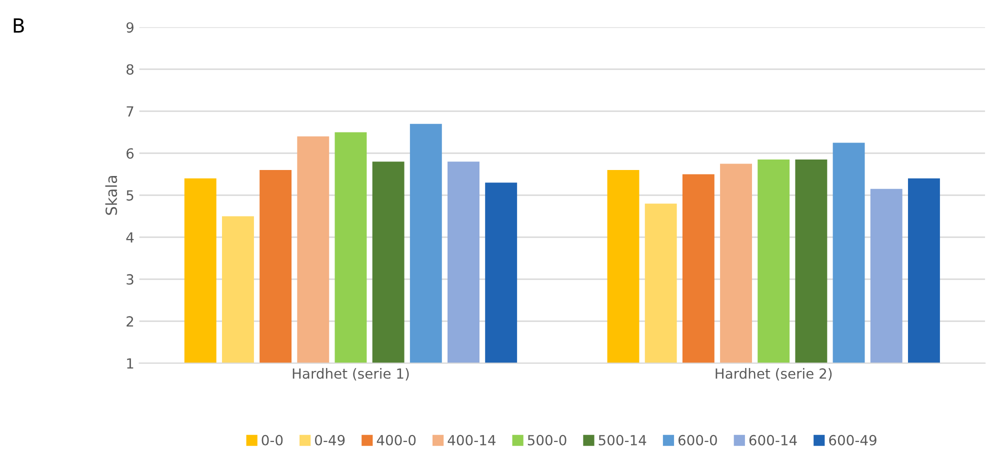  What do you see at coordinates (111, 195) in the screenshot?
I see `y-axis-title: Skala` at bounding box center [111, 195].